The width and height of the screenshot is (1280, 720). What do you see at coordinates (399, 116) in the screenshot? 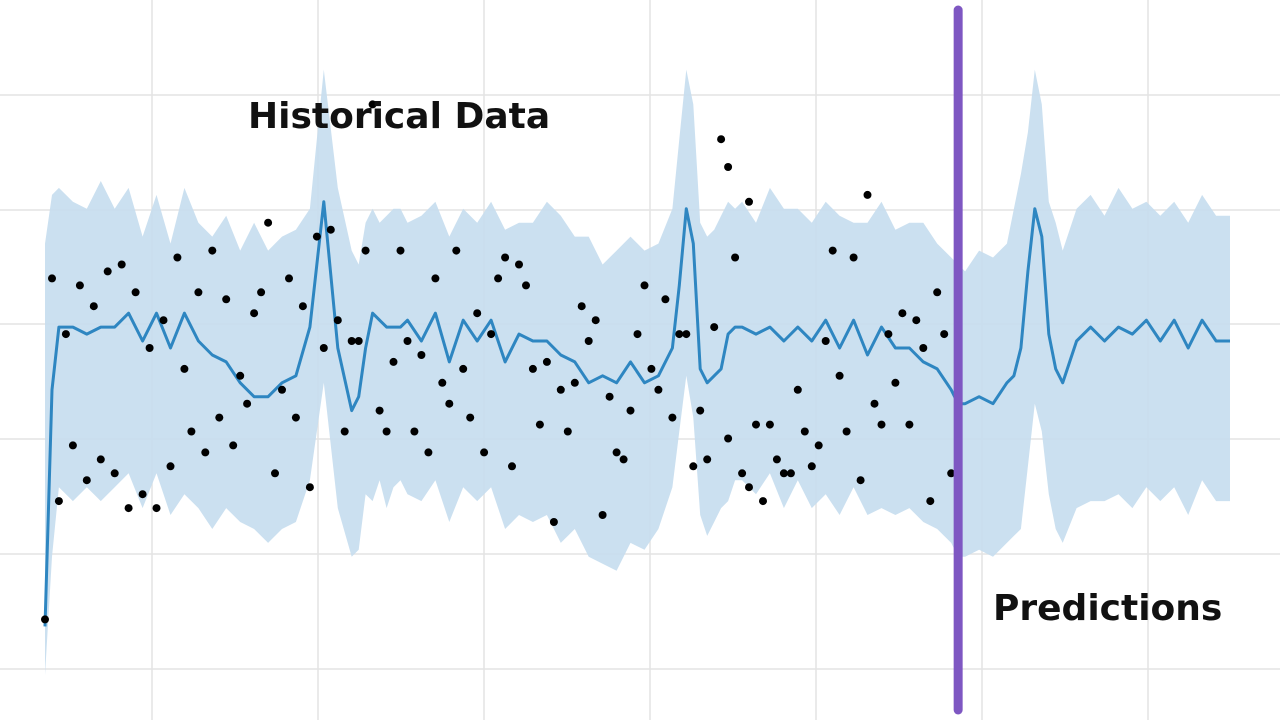
I see `historical-data-label: Historical Data` at bounding box center [399, 116].